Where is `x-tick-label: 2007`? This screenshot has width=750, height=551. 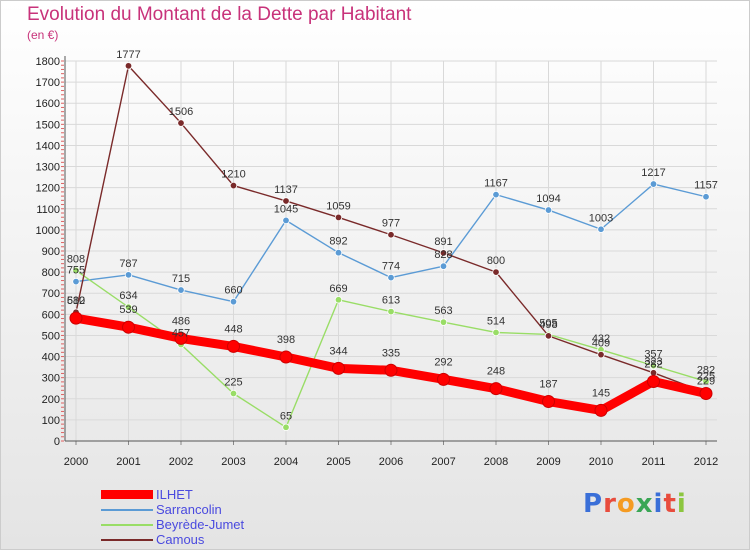
x-tick-label: 2007 is located at coordinates (443, 462).